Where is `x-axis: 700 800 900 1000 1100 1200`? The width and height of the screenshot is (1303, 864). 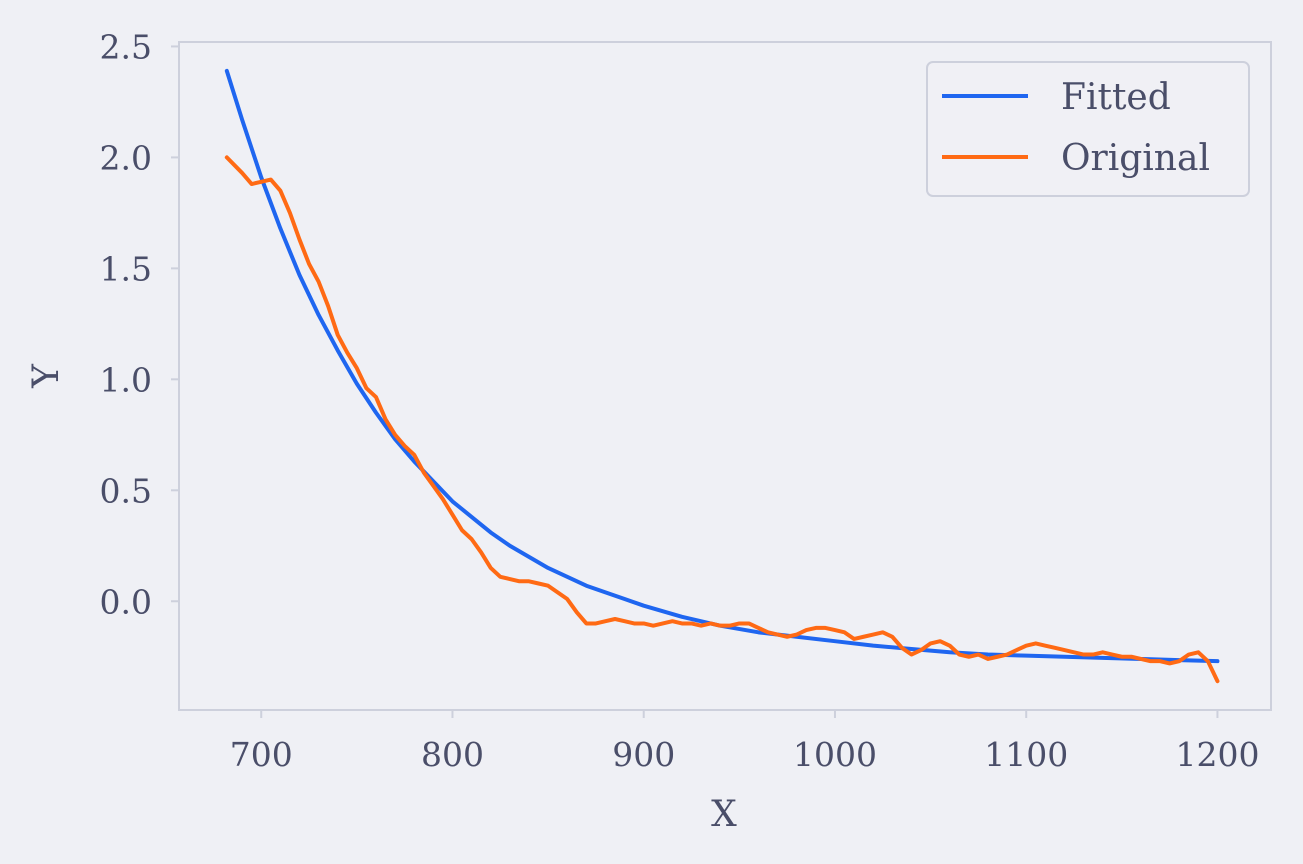
x-axis: 700 800 900 1000 1100 1200 is located at coordinates (744, 742).